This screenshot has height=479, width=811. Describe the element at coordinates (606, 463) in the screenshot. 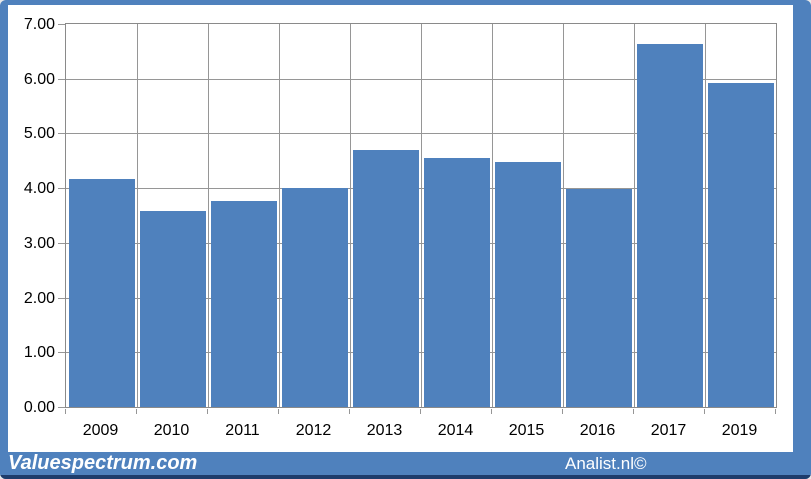

I see `analist-credit: Analist.nl©` at that location.